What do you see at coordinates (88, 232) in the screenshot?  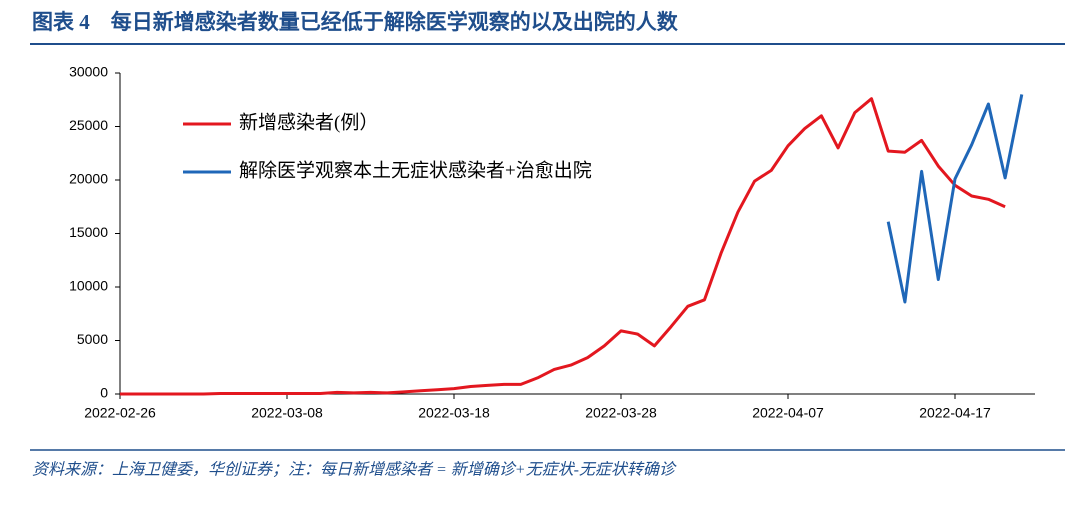 I see `y-tick-label: 15000` at bounding box center [88, 232].